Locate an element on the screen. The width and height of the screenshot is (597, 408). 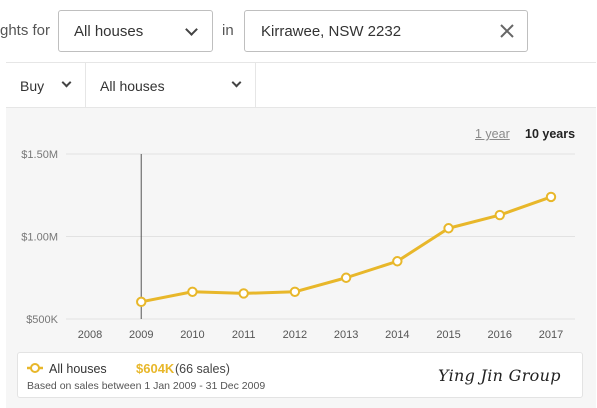
x-tick-label: 2015 is located at coordinates (448, 335).